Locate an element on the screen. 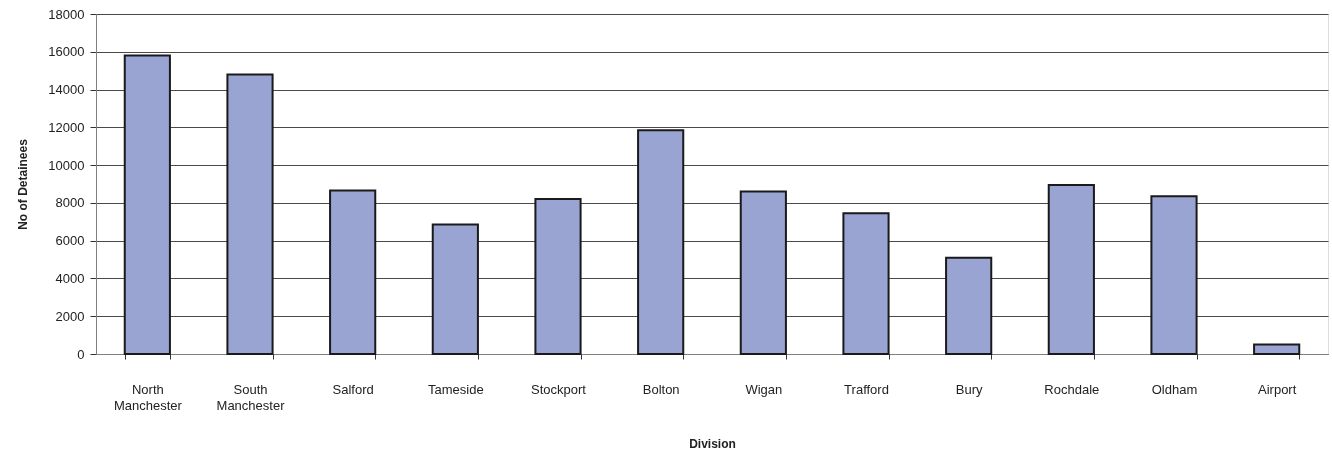 The image size is (1332, 464). x-axis-title: Division is located at coordinates (712, 443).